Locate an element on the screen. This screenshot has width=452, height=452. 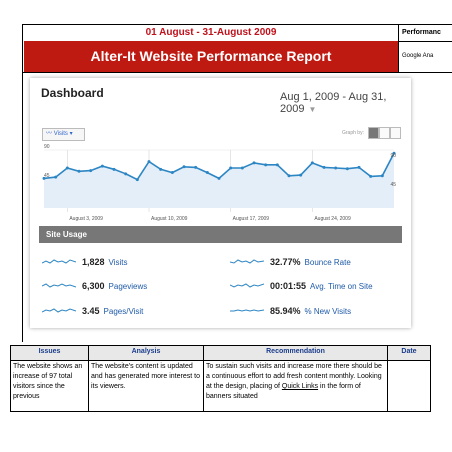
stat-value: 3.45 is located at coordinates (91, 311).